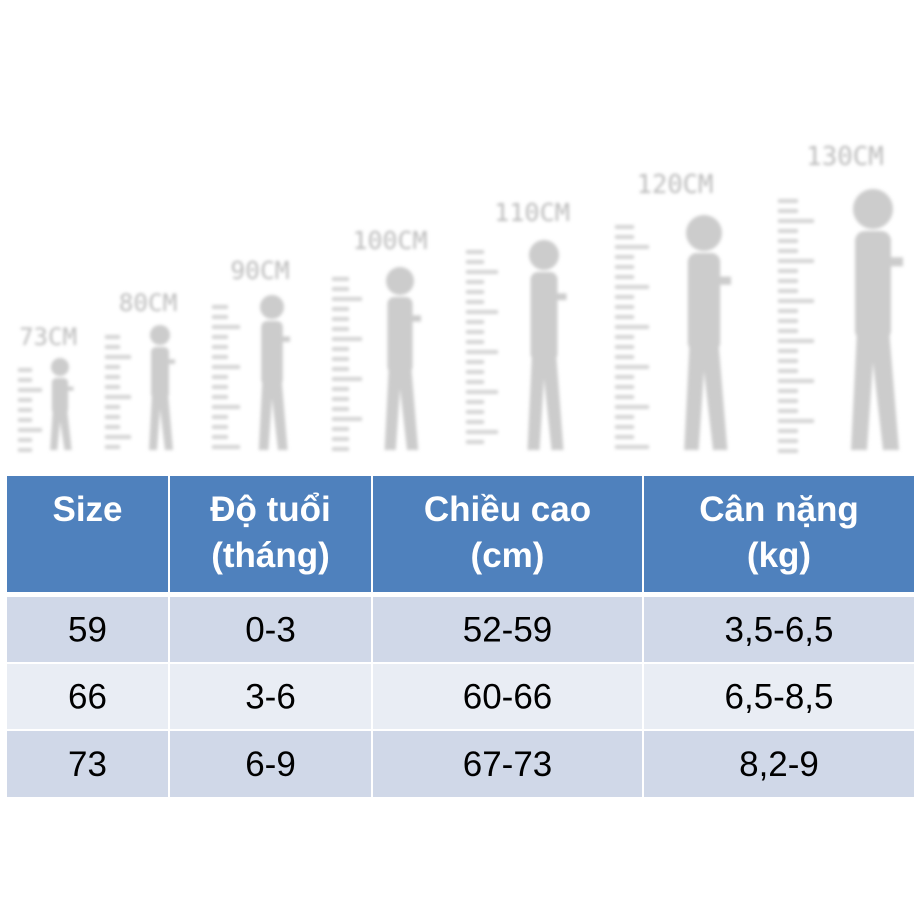  I want to click on head, so click(873, 209).